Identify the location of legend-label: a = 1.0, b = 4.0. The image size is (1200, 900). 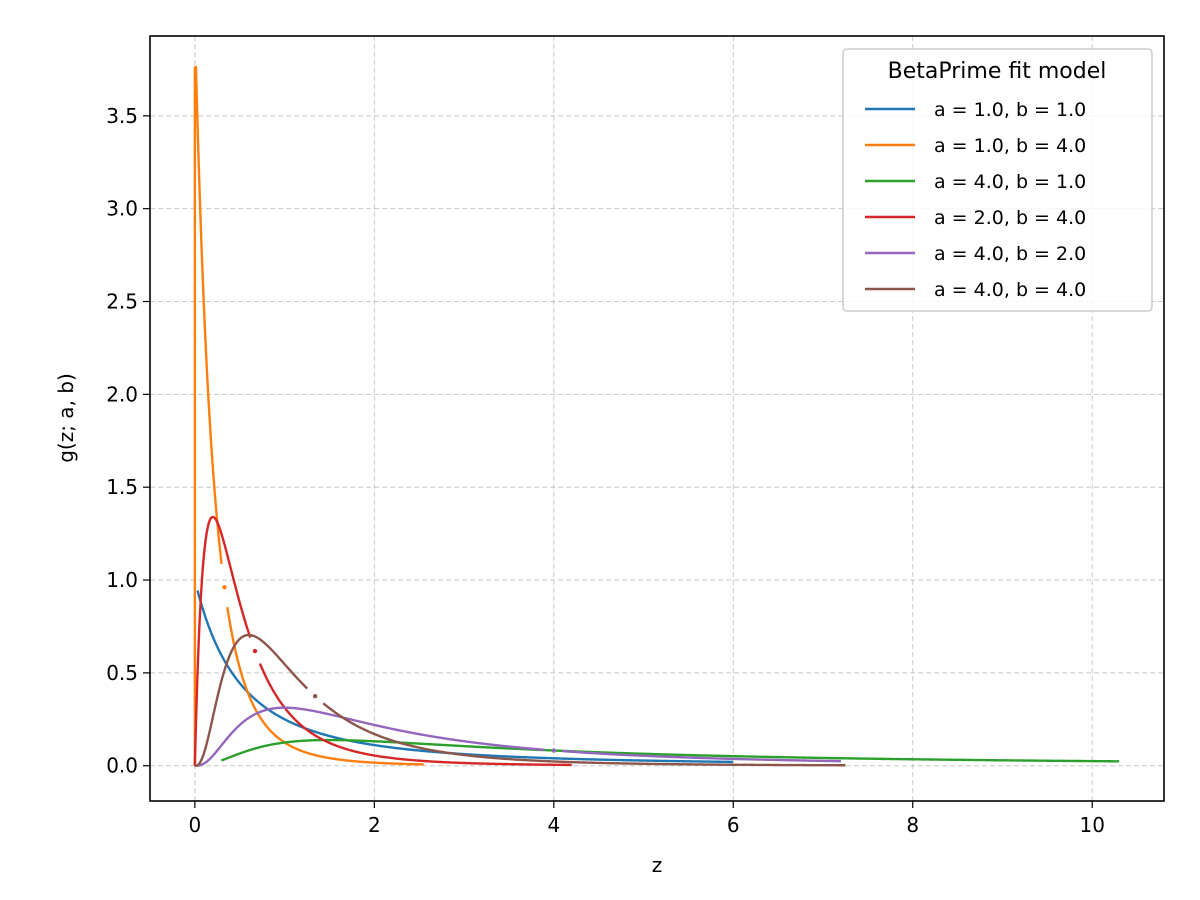
(1010, 146).